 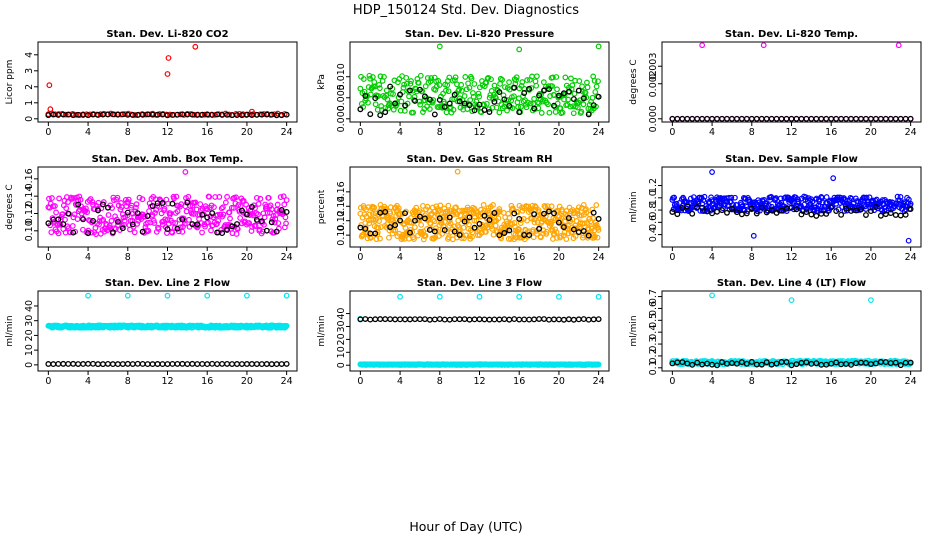 What do you see at coordinates (167, 203) in the screenshot?
I see `points-layer` at bounding box center [167, 203].